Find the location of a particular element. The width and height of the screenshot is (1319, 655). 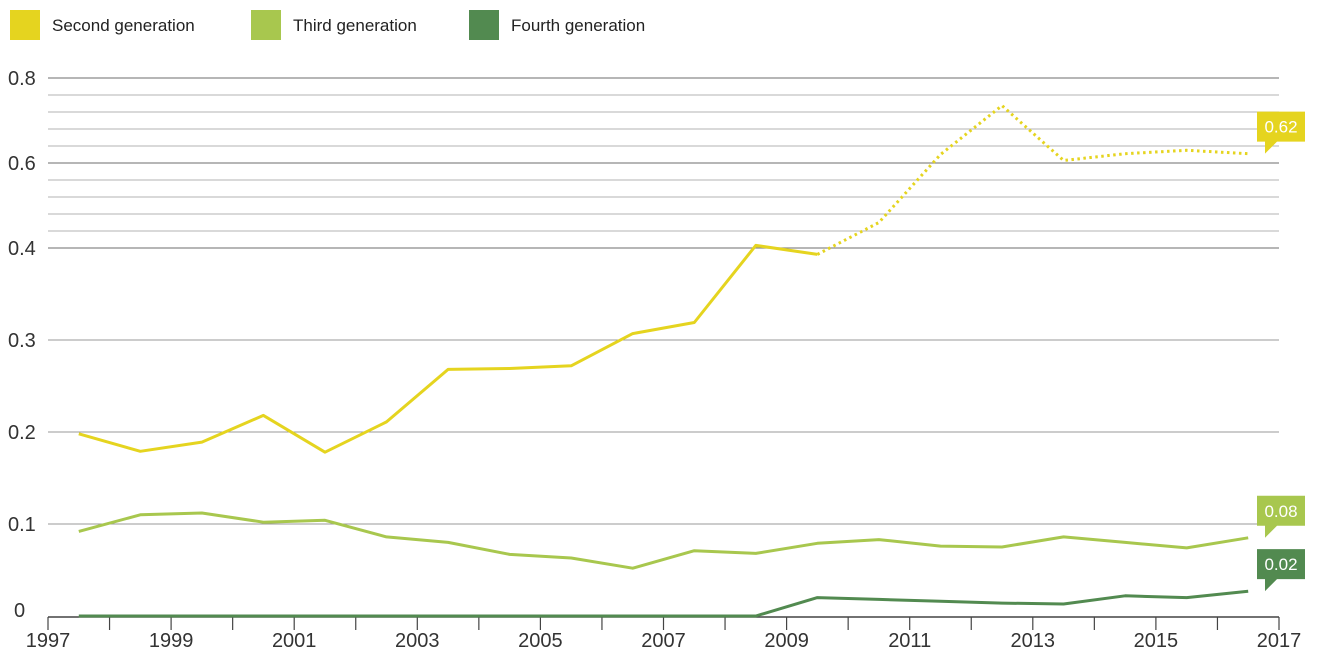

legend-item-fourth-generation: Fourth generation is located at coordinates (557, 25).